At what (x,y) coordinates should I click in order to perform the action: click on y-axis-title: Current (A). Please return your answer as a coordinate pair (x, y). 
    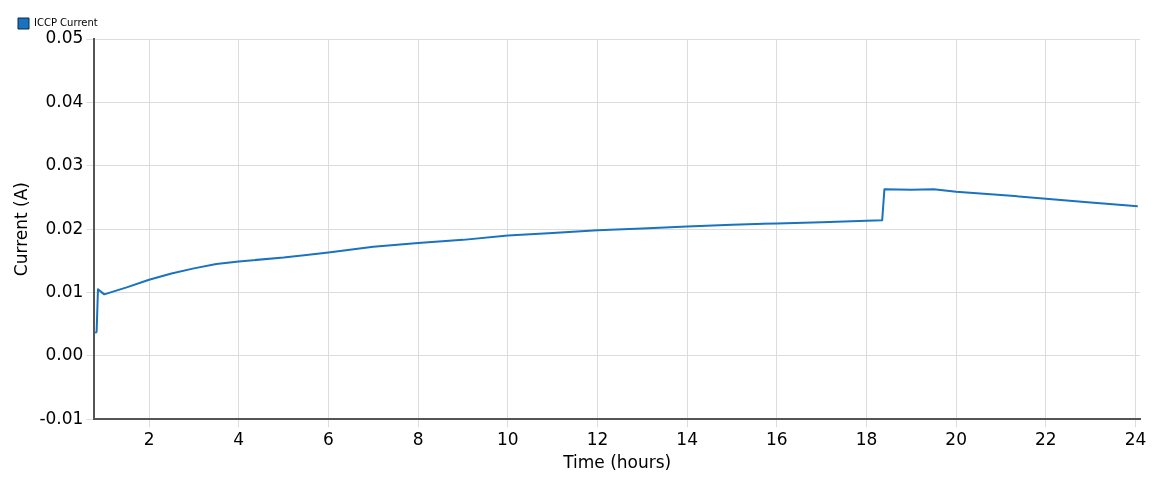
    Looking at the image, I should click on (20, 229).